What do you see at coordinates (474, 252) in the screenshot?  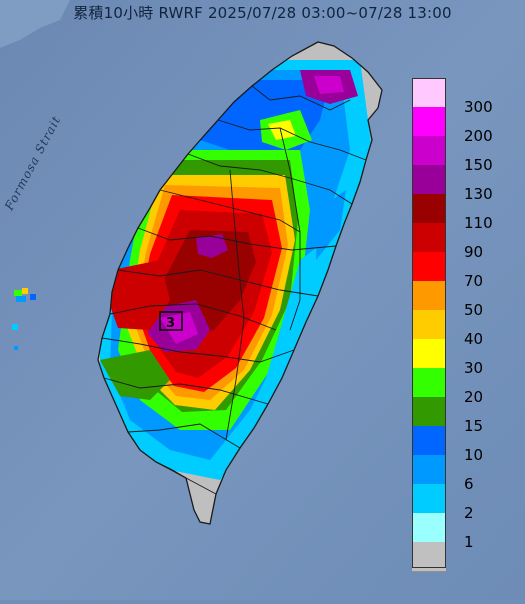 I see `legend-label: 90` at bounding box center [474, 252].